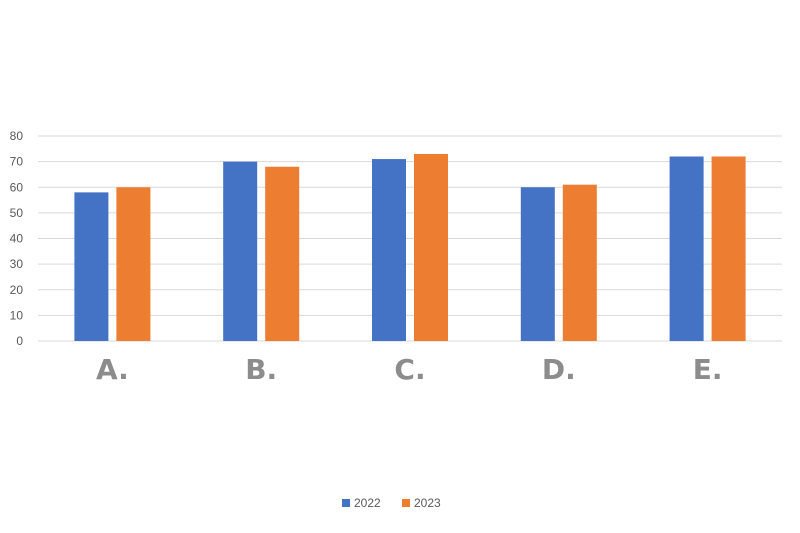 This screenshot has height=533, width=800. Describe the element at coordinates (112, 369) in the screenshot. I see `x-tick-label: A.` at that location.